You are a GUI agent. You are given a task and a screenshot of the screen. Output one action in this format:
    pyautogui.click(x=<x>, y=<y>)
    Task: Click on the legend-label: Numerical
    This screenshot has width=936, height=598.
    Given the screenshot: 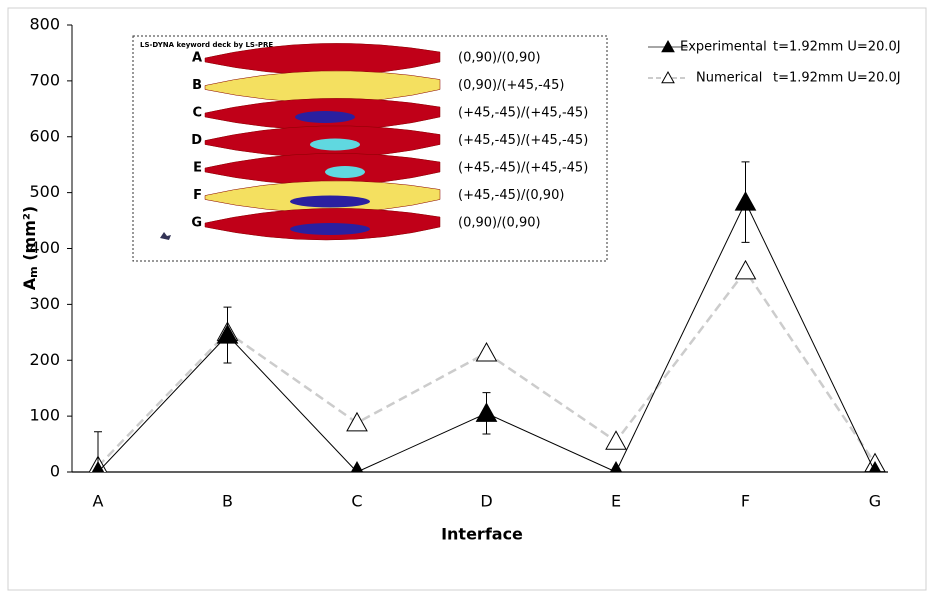 What is the action you would take?
    pyautogui.click(x=729, y=78)
    